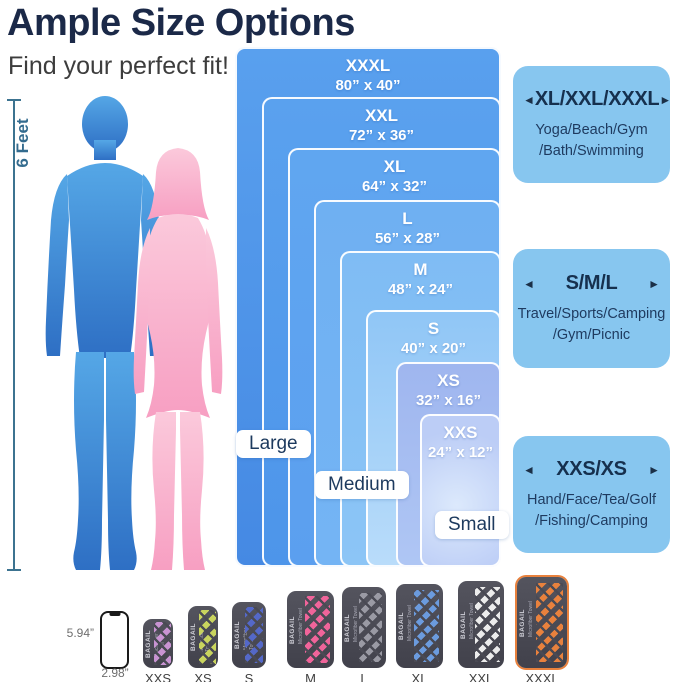 This screenshot has height=682, width=679. I want to click on size-dimensions: 64” x 32”, so click(394, 186).